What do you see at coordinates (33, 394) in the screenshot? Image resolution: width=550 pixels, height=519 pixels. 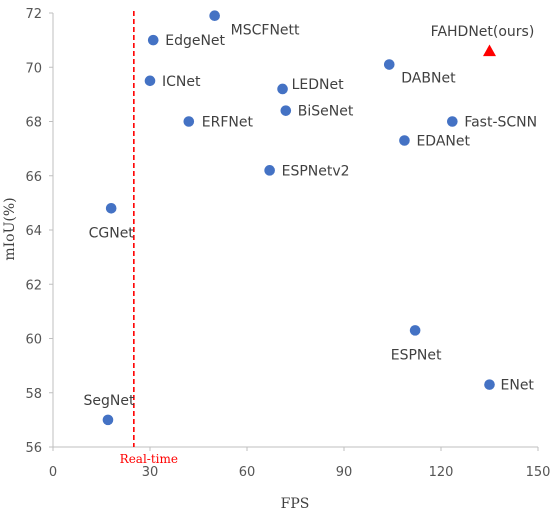 I see `y-tick-label: 58` at bounding box center [33, 394].